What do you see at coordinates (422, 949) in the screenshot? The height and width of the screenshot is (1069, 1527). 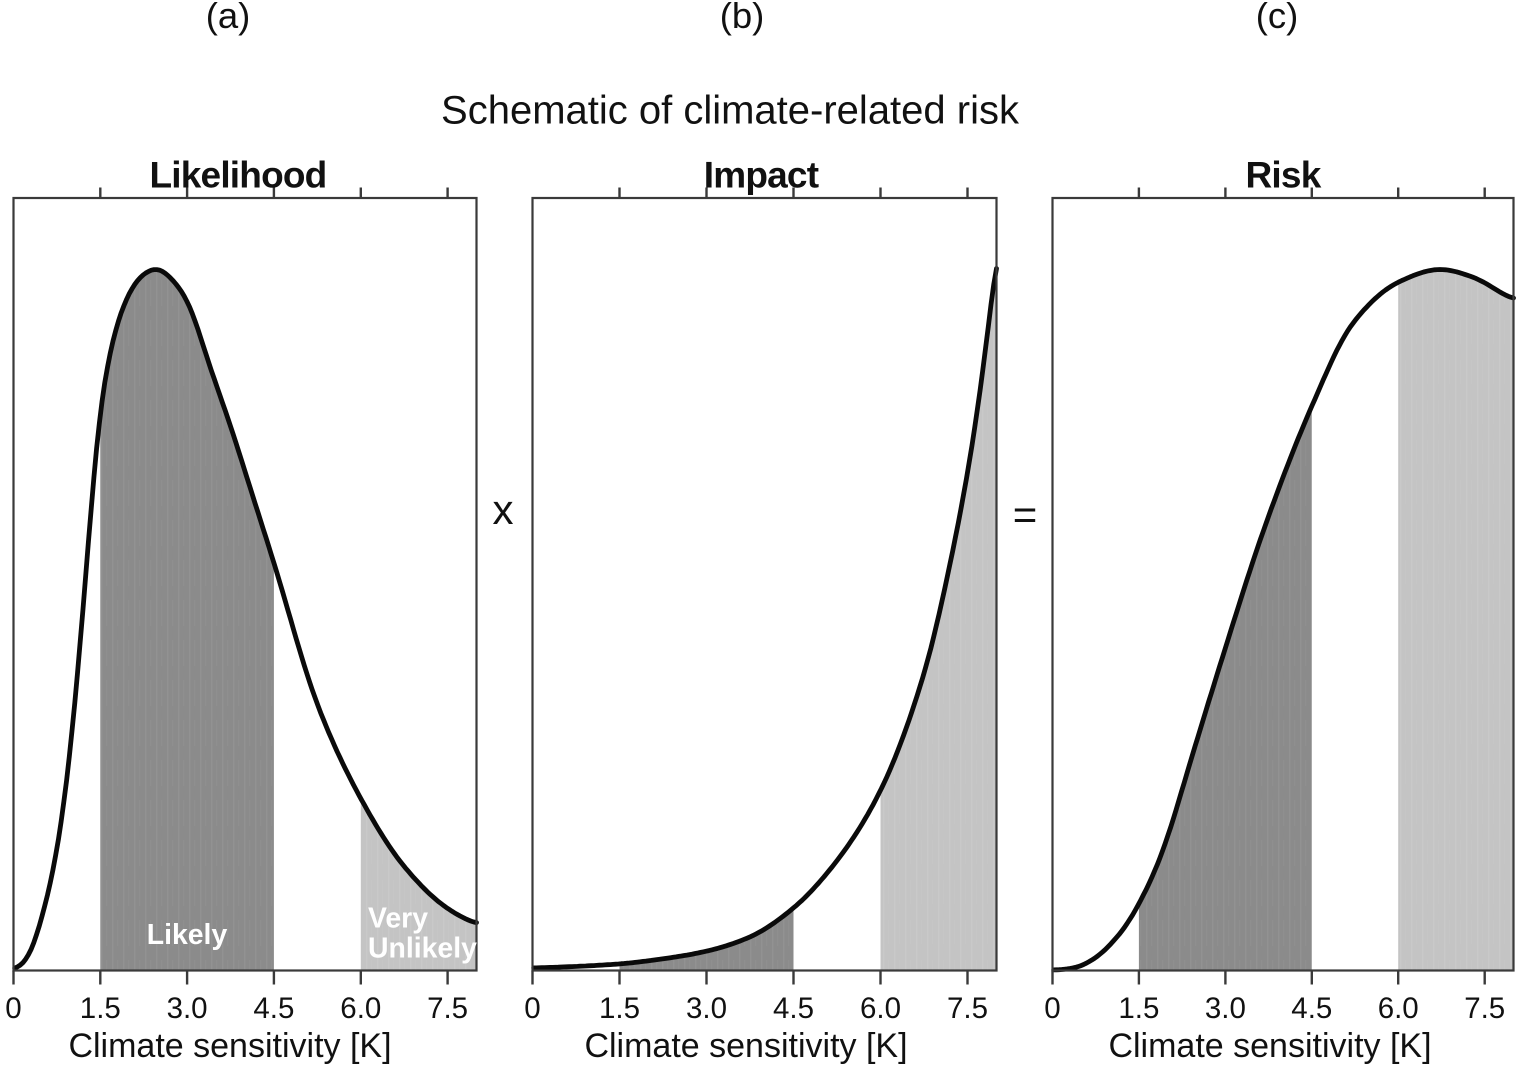 I see `svg-text: Unlikely` at bounding box center [422, 949].